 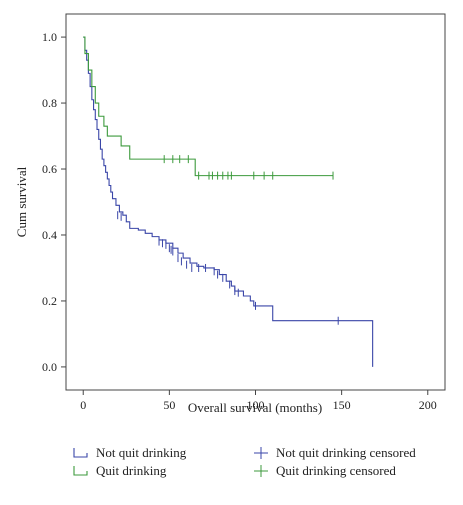 What do you see at coordinates (21, 201) in the screenshot?
I see `y-axis-title: Cum survival` at bounding box center [21, 201].